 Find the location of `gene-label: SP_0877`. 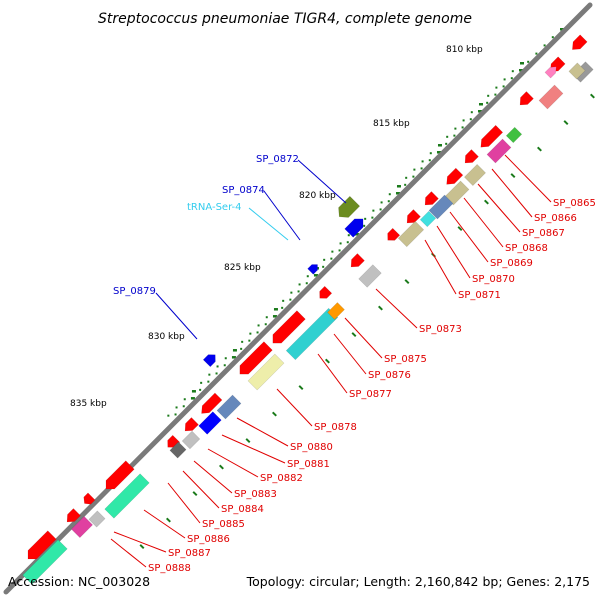

gene-label: SP_0877 is located at coordinates (370, 394).